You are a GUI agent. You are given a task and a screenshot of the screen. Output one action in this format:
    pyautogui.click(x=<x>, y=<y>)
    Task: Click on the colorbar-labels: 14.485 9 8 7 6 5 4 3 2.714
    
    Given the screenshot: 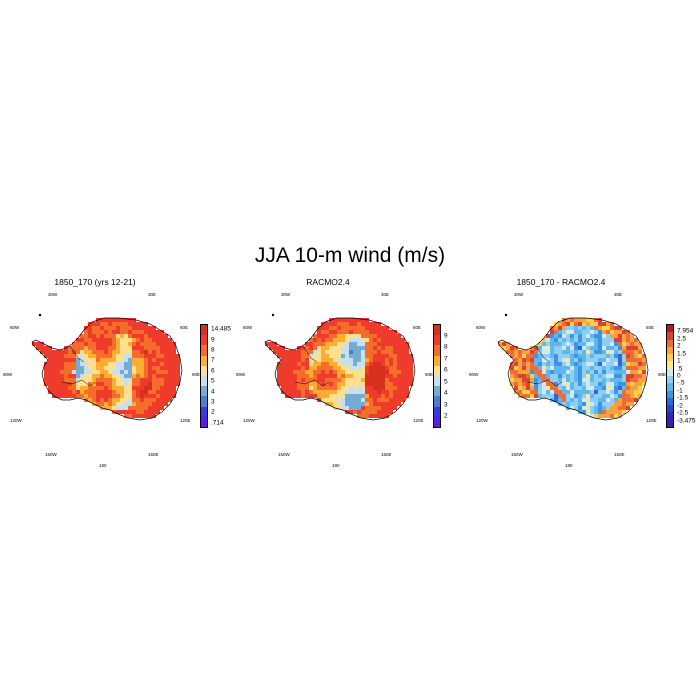 What is the action you would take?
    pyautogui.click(x=226, y=376)
    